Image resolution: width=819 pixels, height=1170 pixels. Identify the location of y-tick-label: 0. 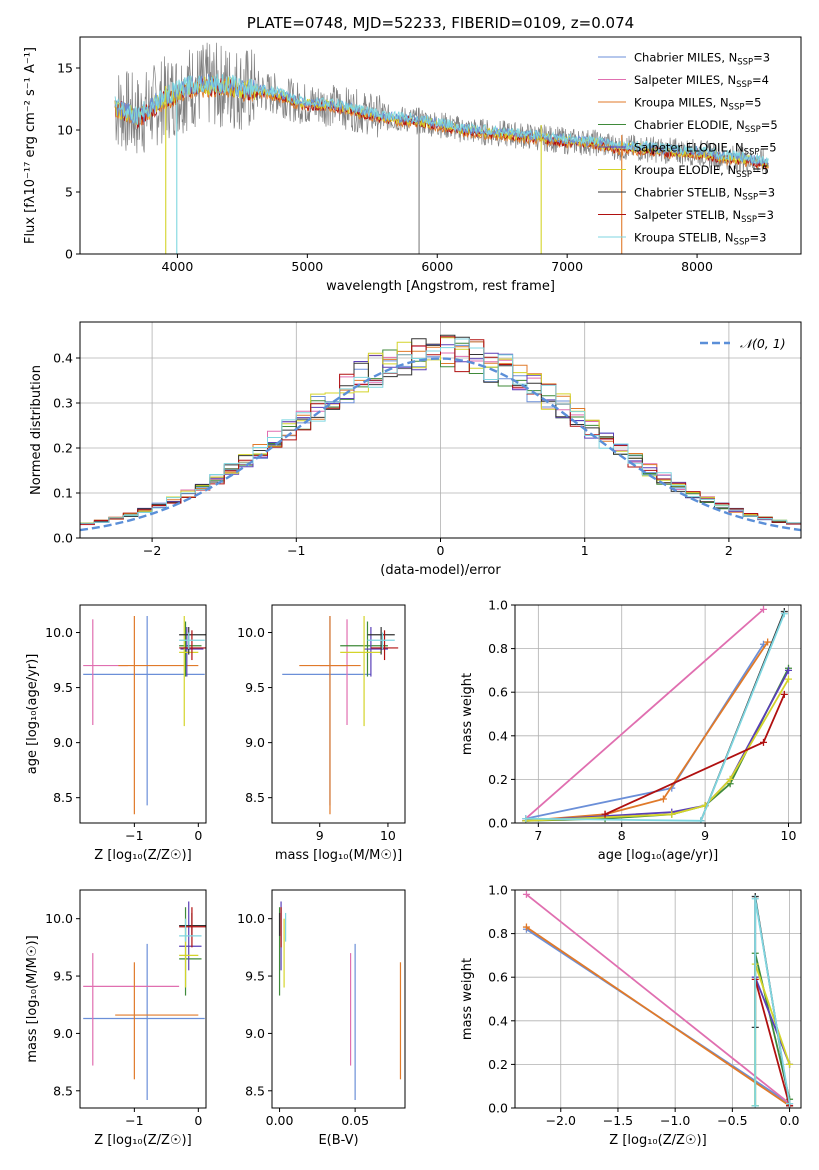
(69, 254).